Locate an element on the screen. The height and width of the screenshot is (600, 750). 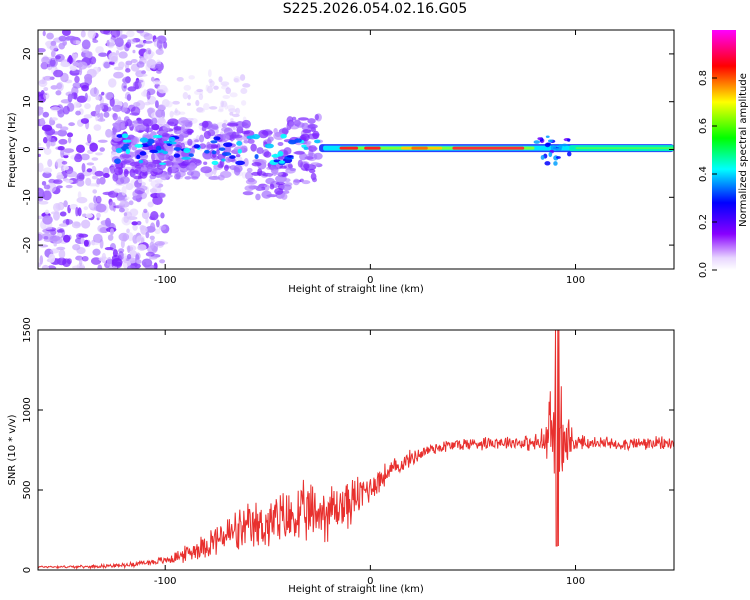
spectrogram-y-label: Frequency (Hz) is located at coordinates (12, 150).